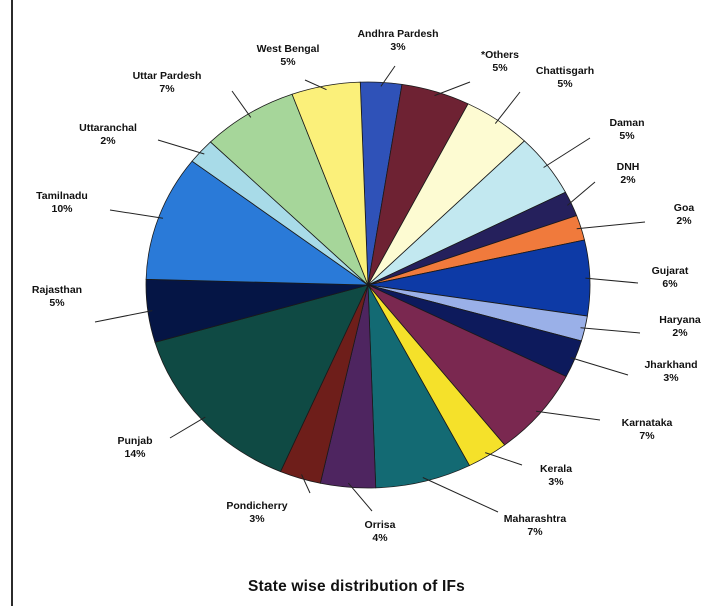 The image size is (713, 611). I want to click on slice-value-jharkhand: 3%, so click(671, 378).